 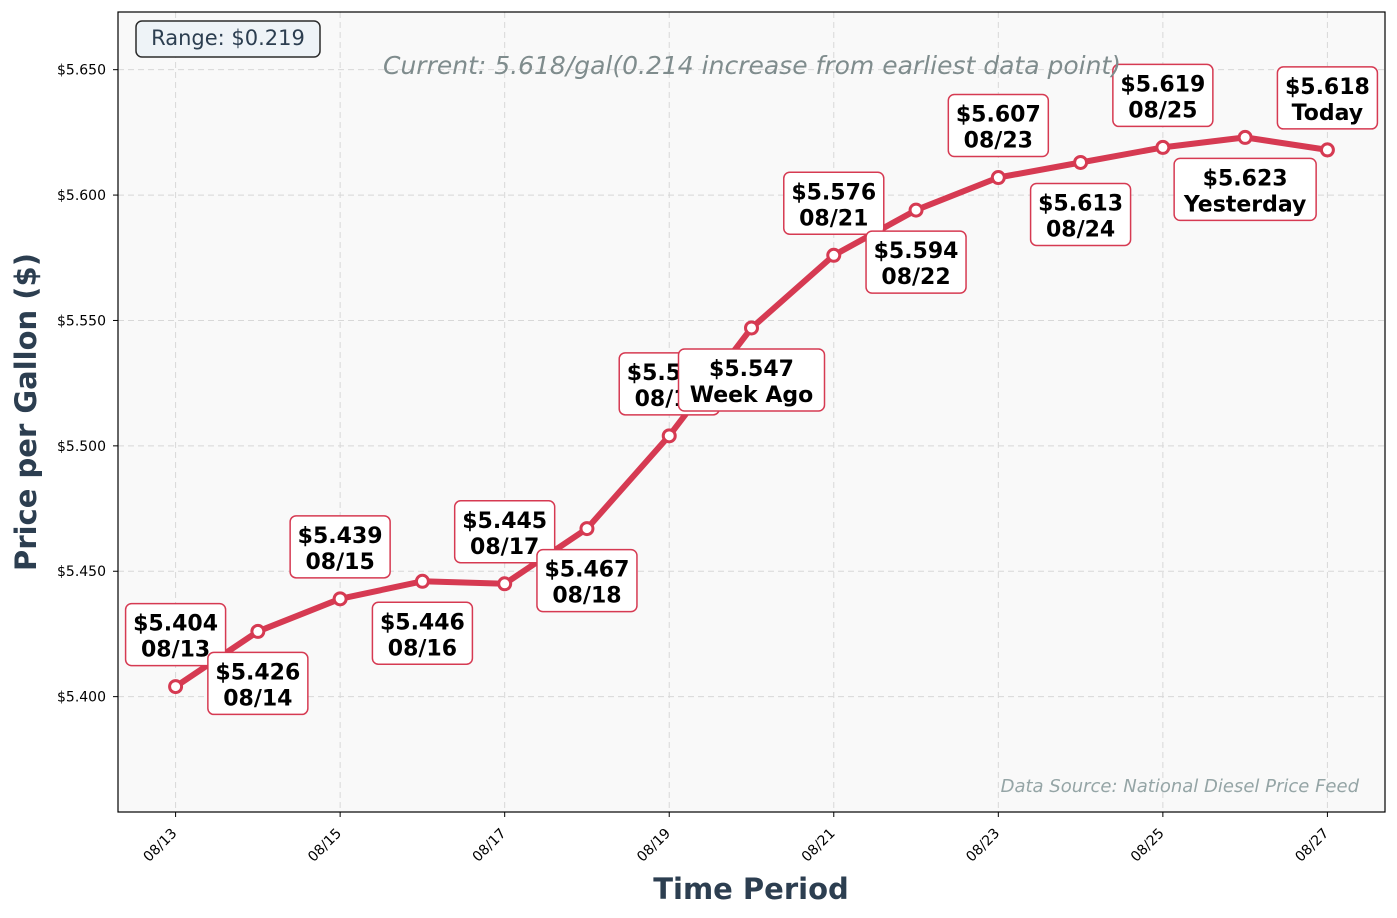 I want to click on data-label-date: 08/15, so click(x=340, y=562).